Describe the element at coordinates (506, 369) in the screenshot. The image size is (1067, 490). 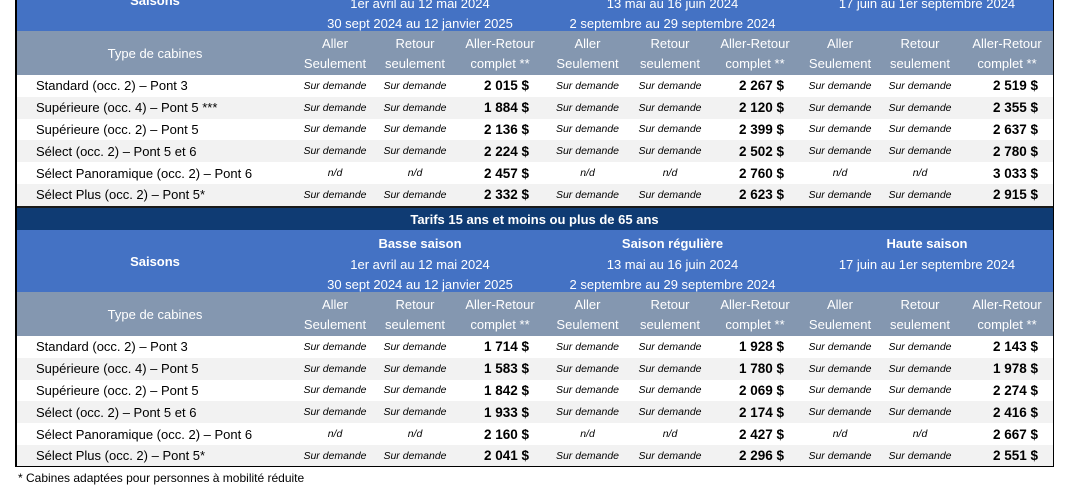
I see `price-cell: 1 583 $` at that location.